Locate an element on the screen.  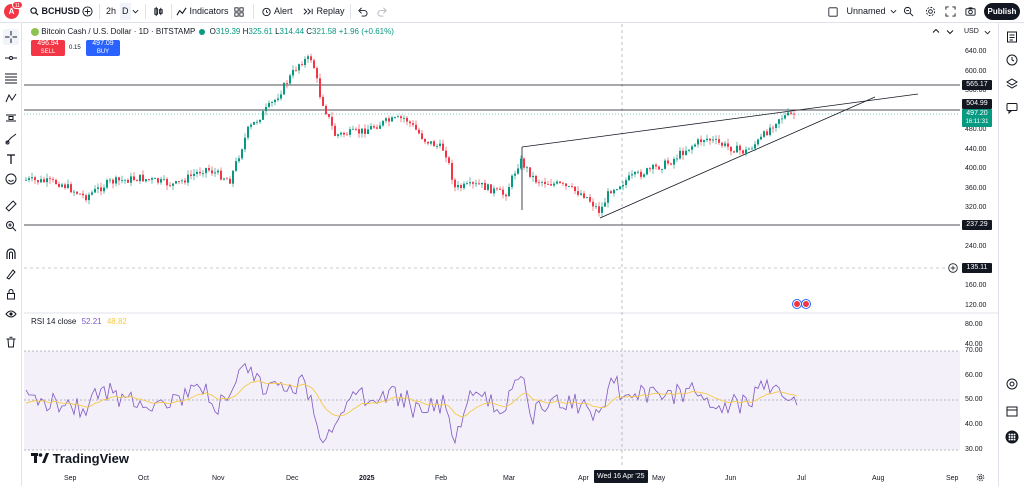
alert-button: Alert is located at coordinates (277, 11).